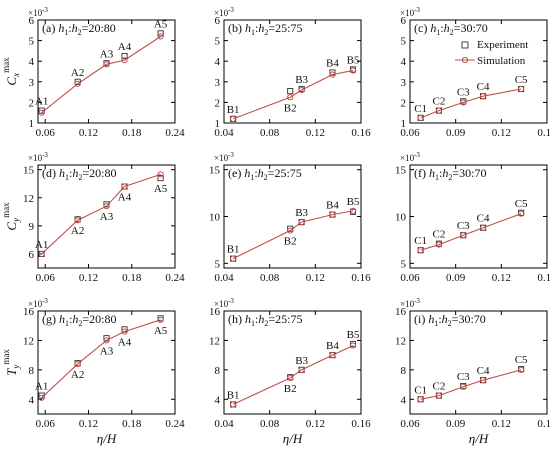  Describe the element at coordinates (400, 341) in the screenshot. I see `y-tick-label: 12` at that location.